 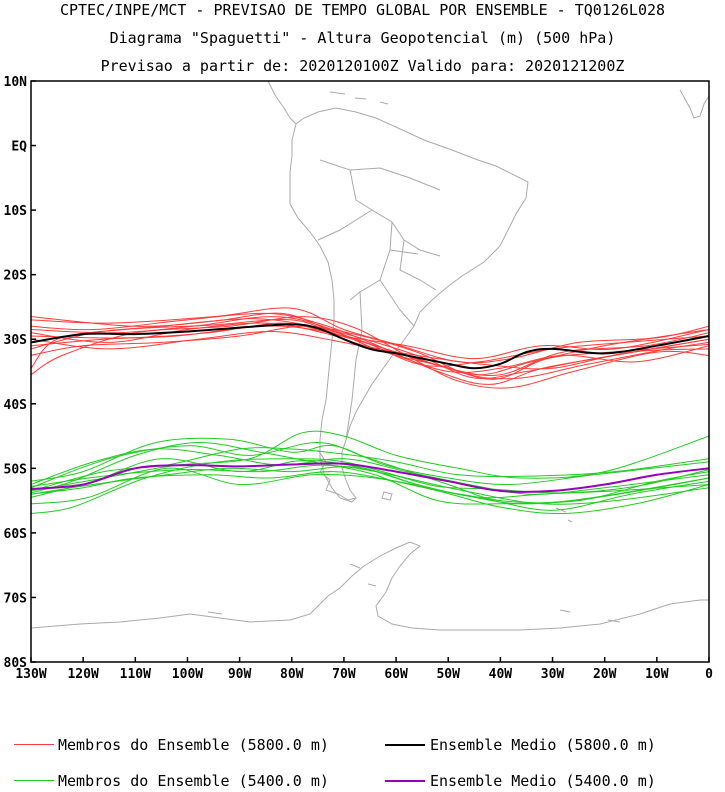 What do you see at coordinates (657, 674) in the screenshot?
I see `lon-tick-label: 10W` at bounding box center [657, 674].